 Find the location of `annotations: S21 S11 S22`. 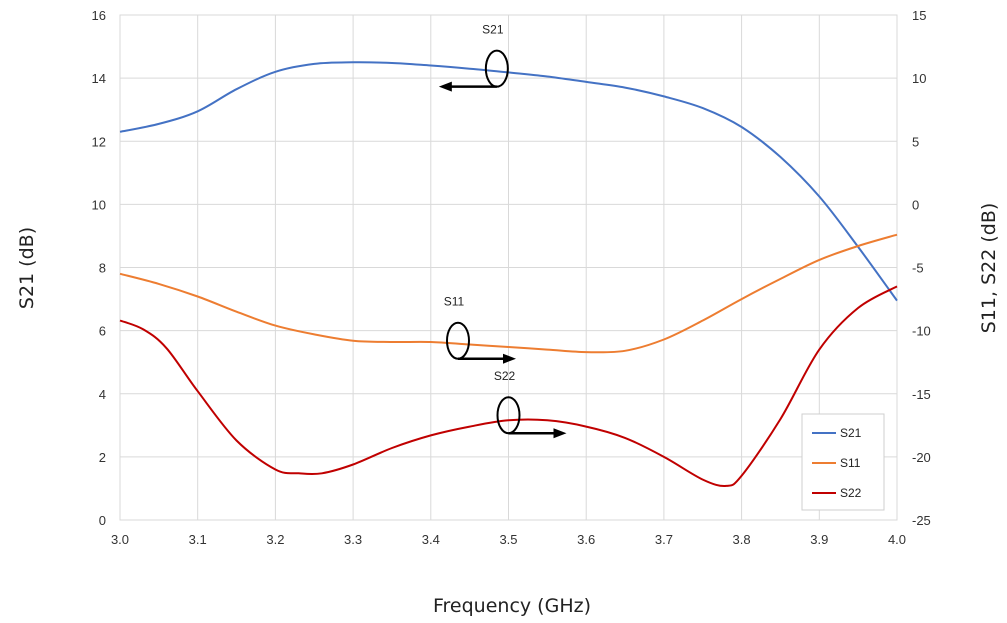

annotations: S21 S11 S22 is located at coordinates (502, 231).